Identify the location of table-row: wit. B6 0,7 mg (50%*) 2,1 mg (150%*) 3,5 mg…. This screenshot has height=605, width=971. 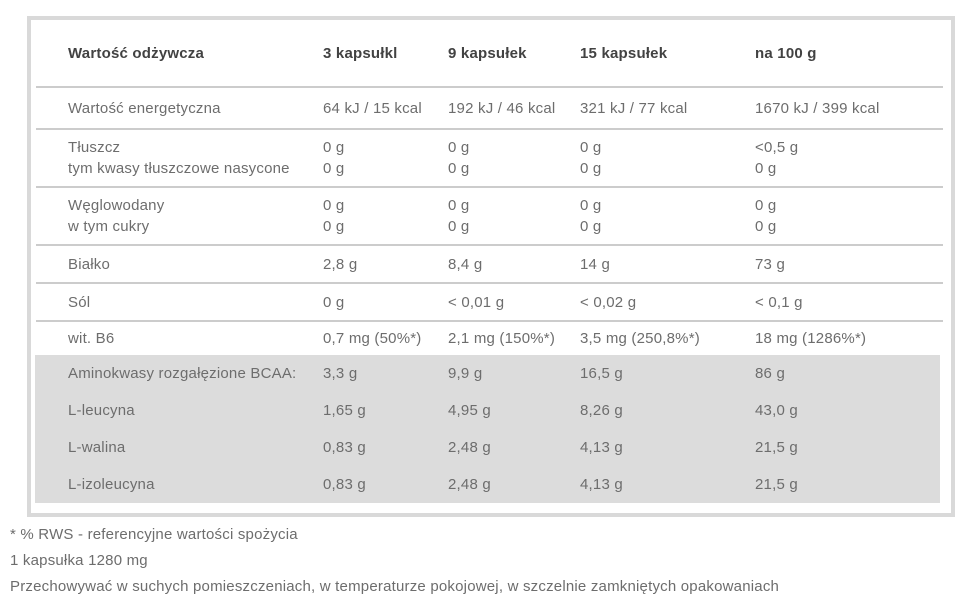
(491, 338).